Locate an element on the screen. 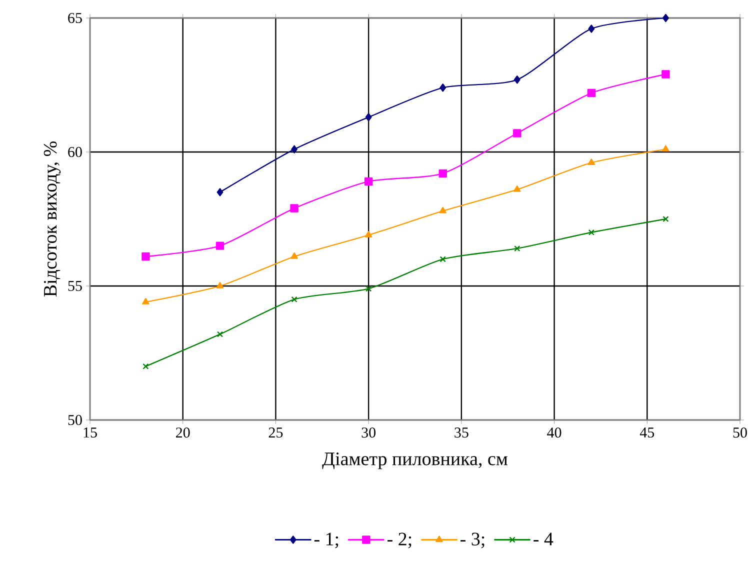 The image size is (753, 583). legend-label: - 4 is located at coordinates (544, 539).